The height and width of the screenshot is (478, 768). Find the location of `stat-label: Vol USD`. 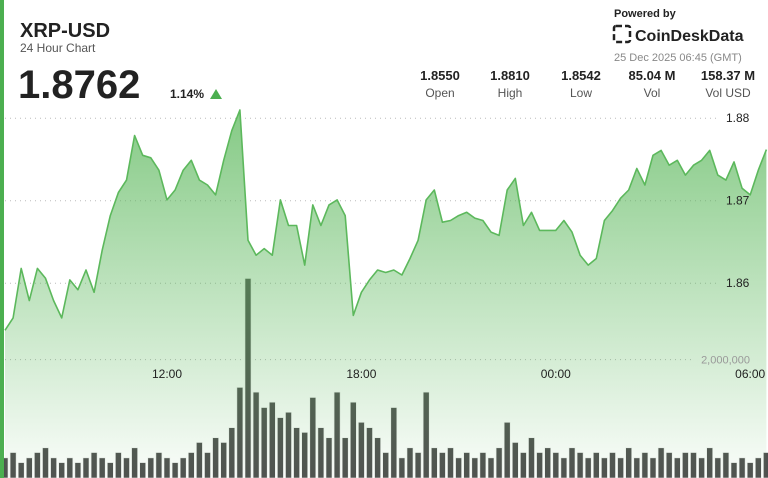

stat-label: Vol USD is located at coordinates (728, 93).